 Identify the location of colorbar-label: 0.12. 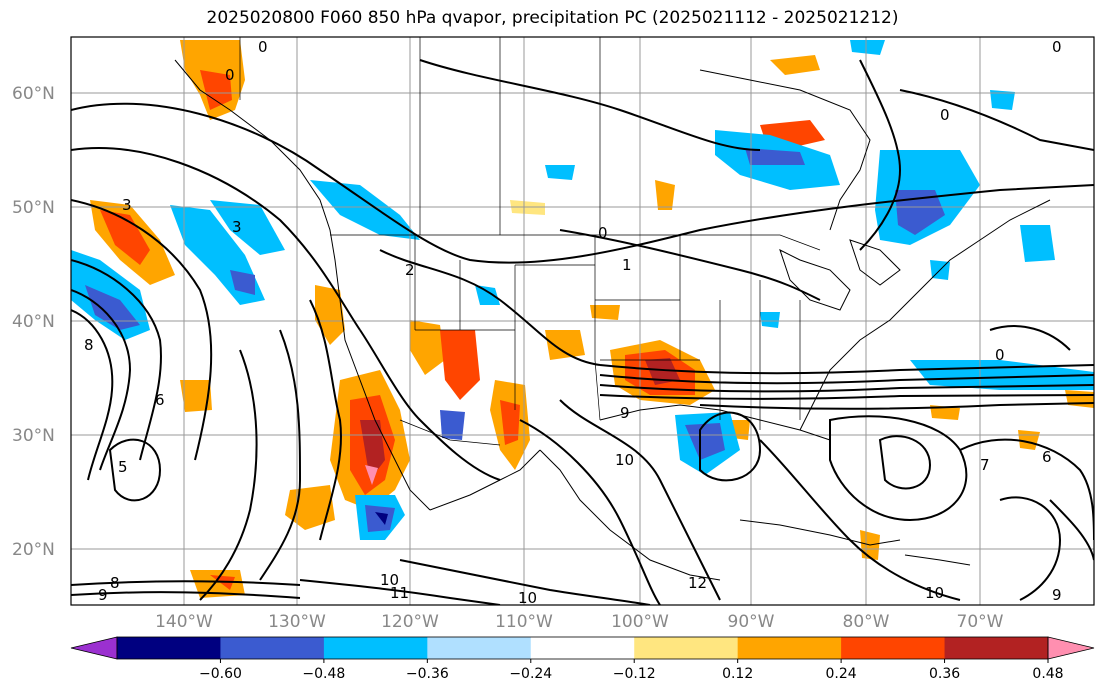
(737, 674).